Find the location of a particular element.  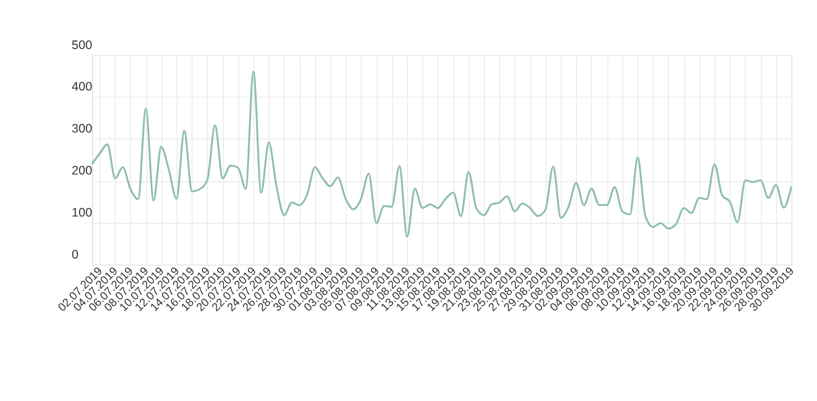

y-tick-label: 0 is located at coordinates (75, 254).